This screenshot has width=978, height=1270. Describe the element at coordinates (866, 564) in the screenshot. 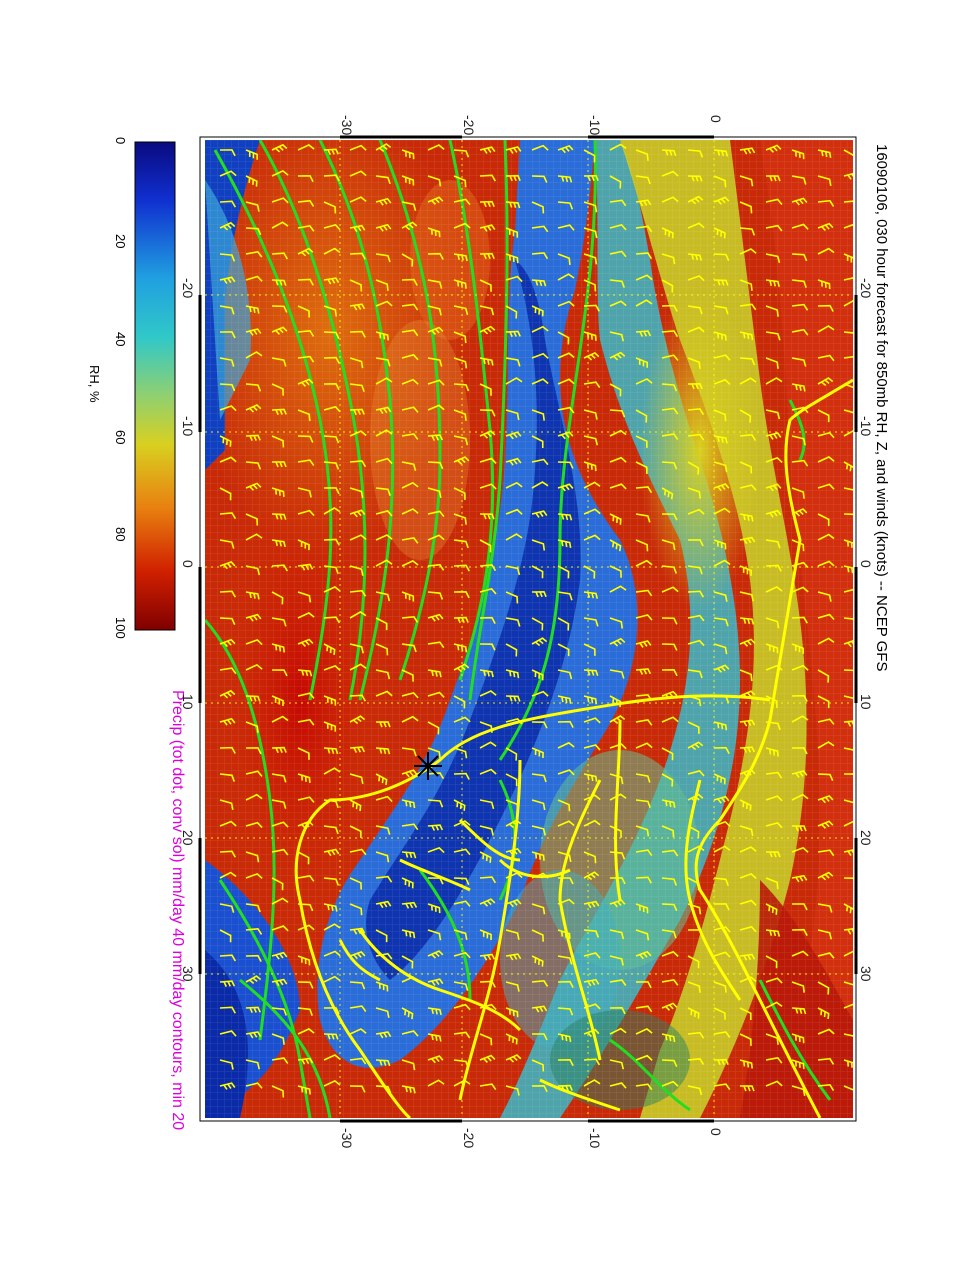

I see `lon-tick-right-0: 0` at that location.